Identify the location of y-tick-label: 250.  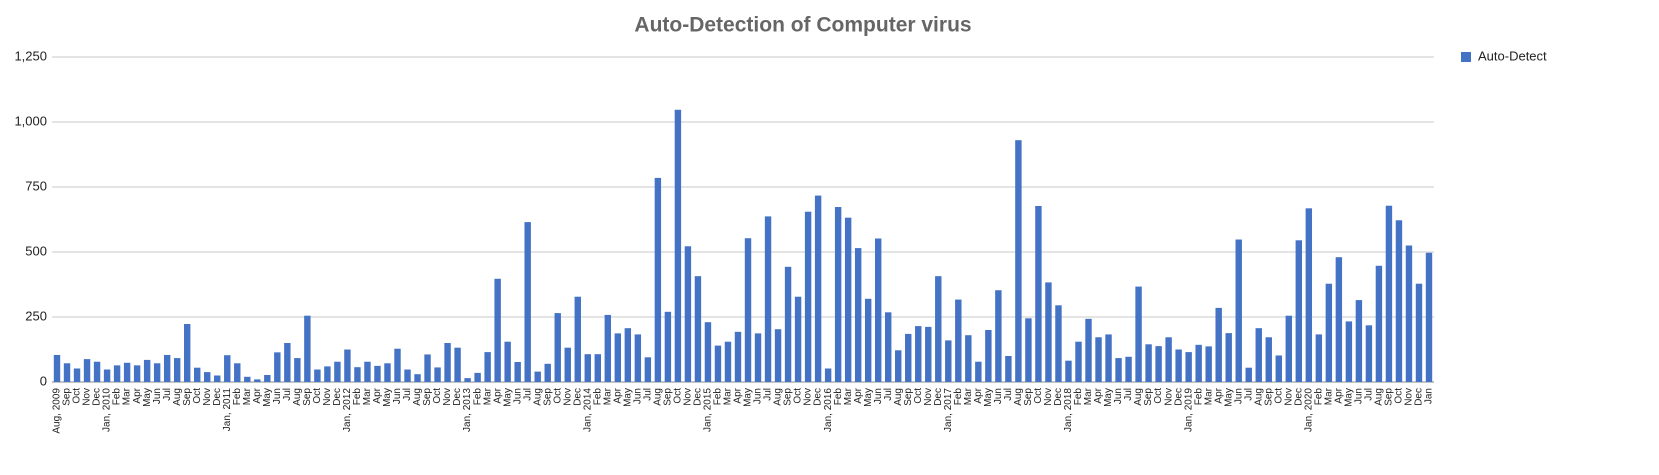
(36, 315).